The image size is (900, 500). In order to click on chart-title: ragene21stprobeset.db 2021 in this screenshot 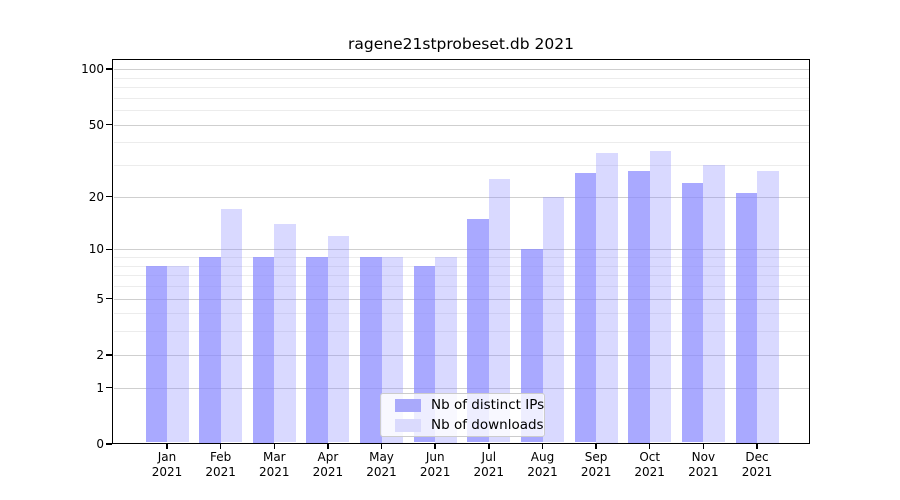, I will do `click(461, 44)`.